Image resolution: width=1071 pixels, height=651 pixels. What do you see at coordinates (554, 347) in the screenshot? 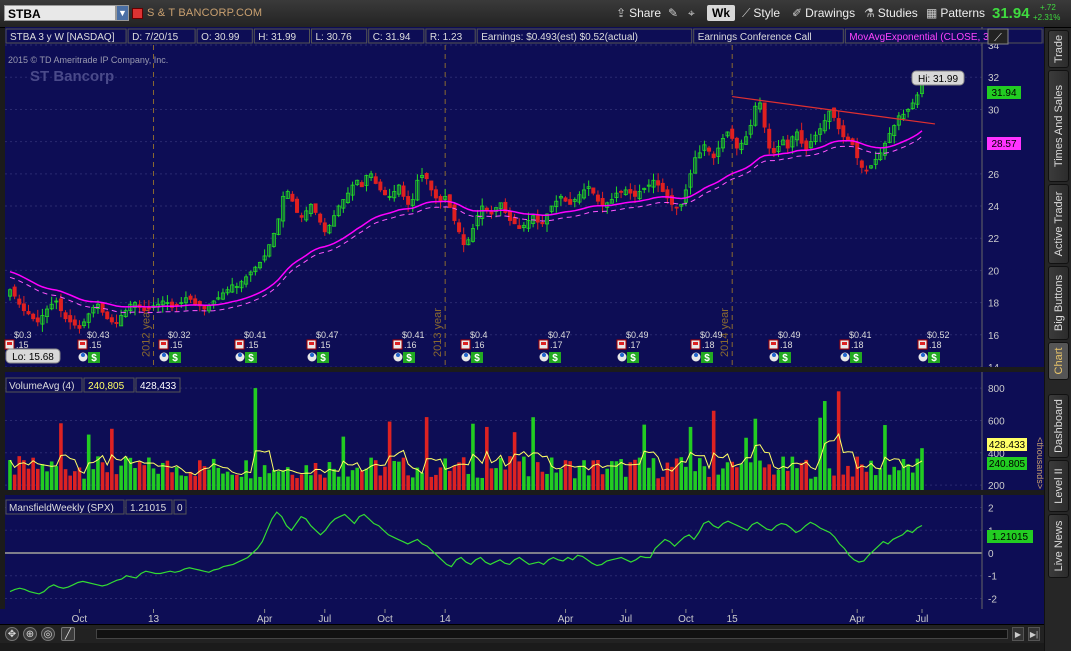
I see `earnings-marker: $0.47.17 $` at bounding box center [554, 347].